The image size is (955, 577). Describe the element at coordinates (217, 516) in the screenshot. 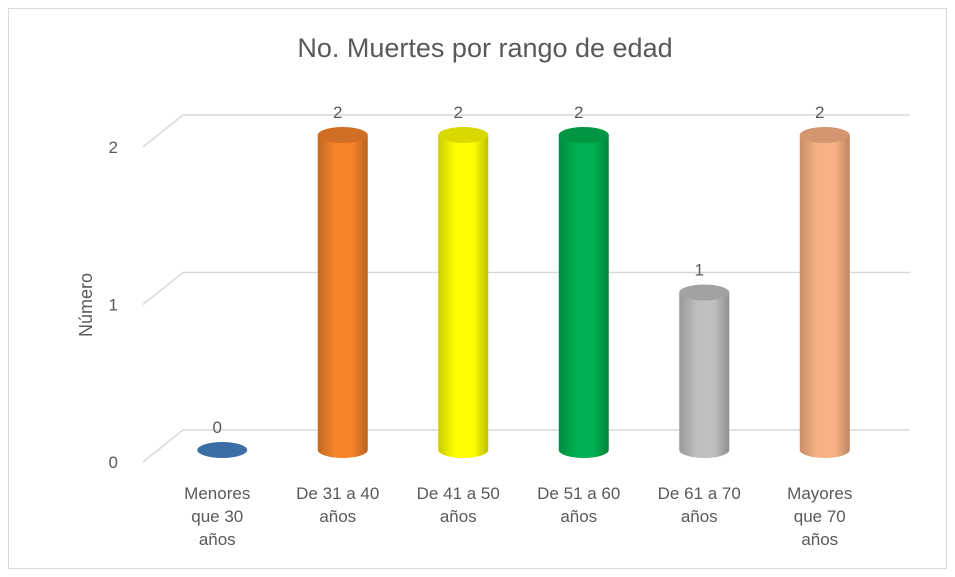

I see `x-tick-label: Menores que 30 años` at that location.